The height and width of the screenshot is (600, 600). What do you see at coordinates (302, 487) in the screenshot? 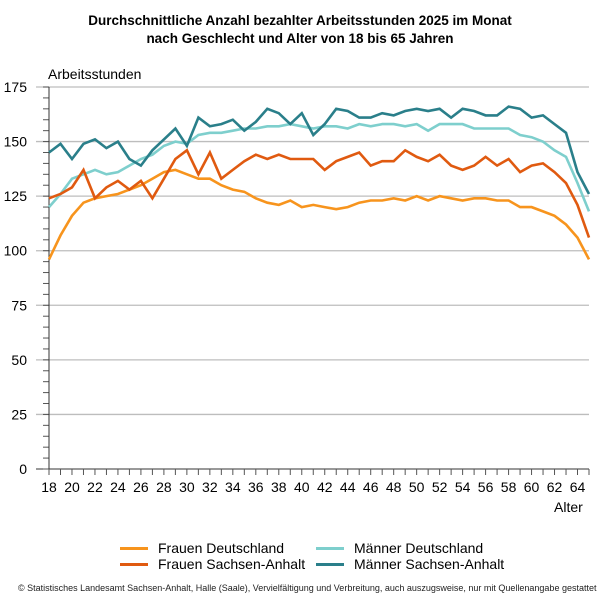
I see `x-tick-label: 40` at bounding box center [302, 487].